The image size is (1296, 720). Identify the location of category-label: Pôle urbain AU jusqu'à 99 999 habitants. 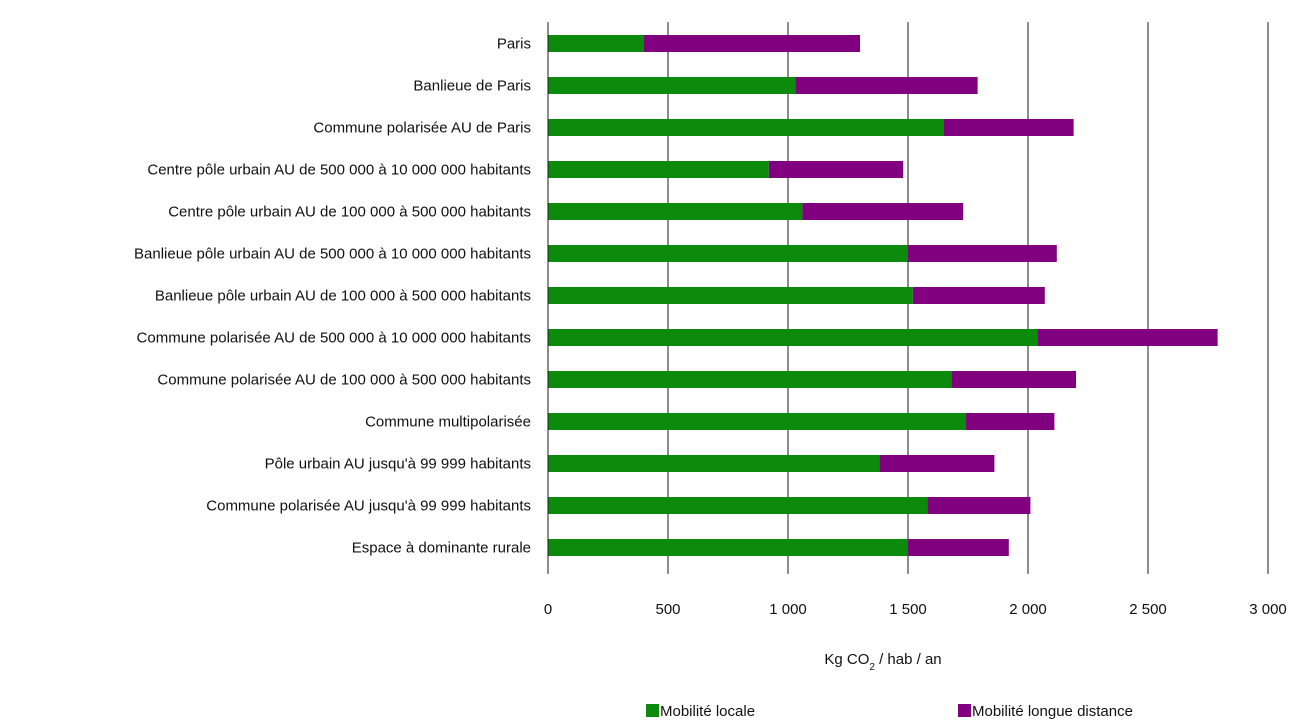
(398, 464).